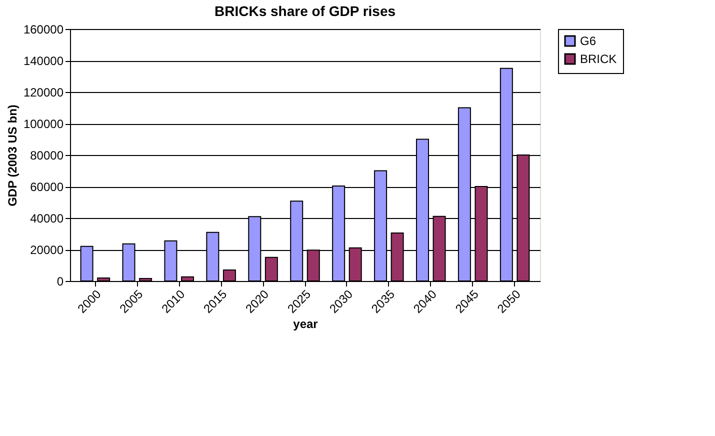 This screenshot has width=715, height=436. What do you see at coordinates (43, 61) in the screenshot?
I see `y-tick-label: 140000` at bounding box center [43, 61].